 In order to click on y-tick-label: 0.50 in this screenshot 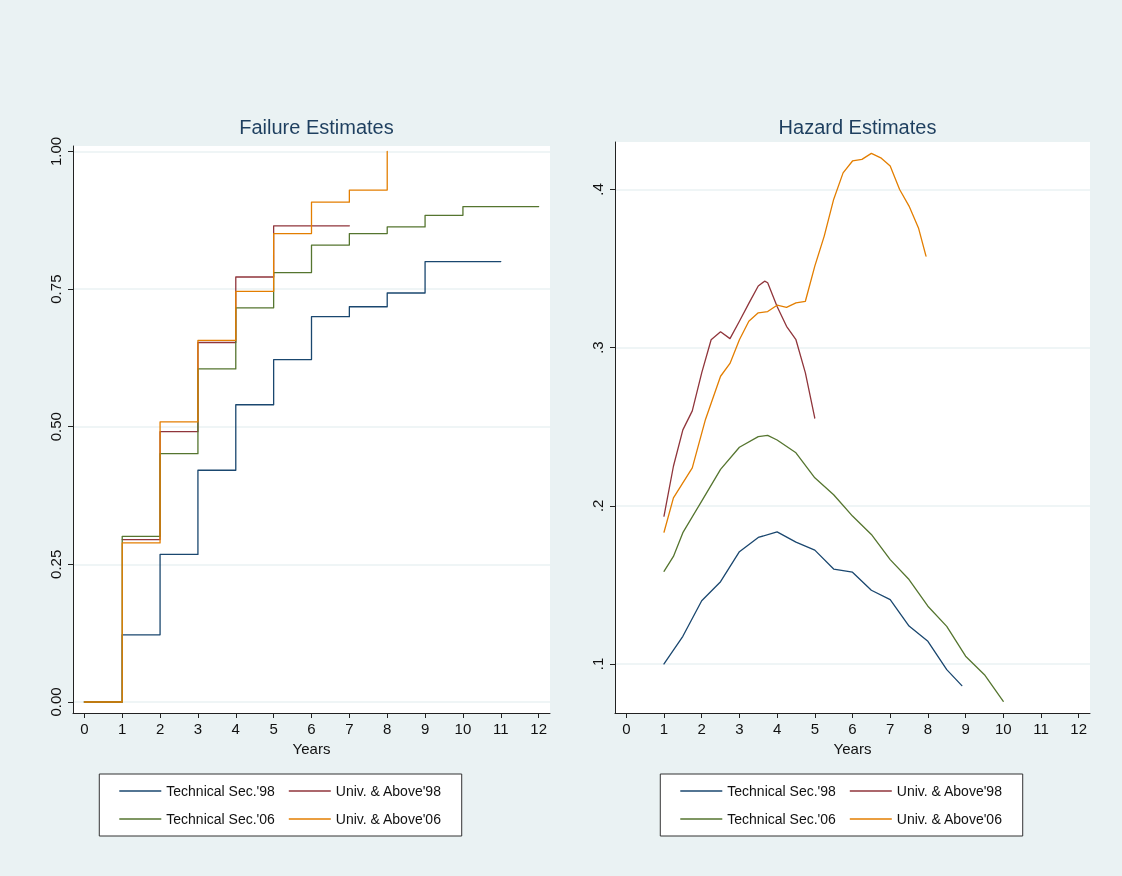, I will do `click(55, 427)`.